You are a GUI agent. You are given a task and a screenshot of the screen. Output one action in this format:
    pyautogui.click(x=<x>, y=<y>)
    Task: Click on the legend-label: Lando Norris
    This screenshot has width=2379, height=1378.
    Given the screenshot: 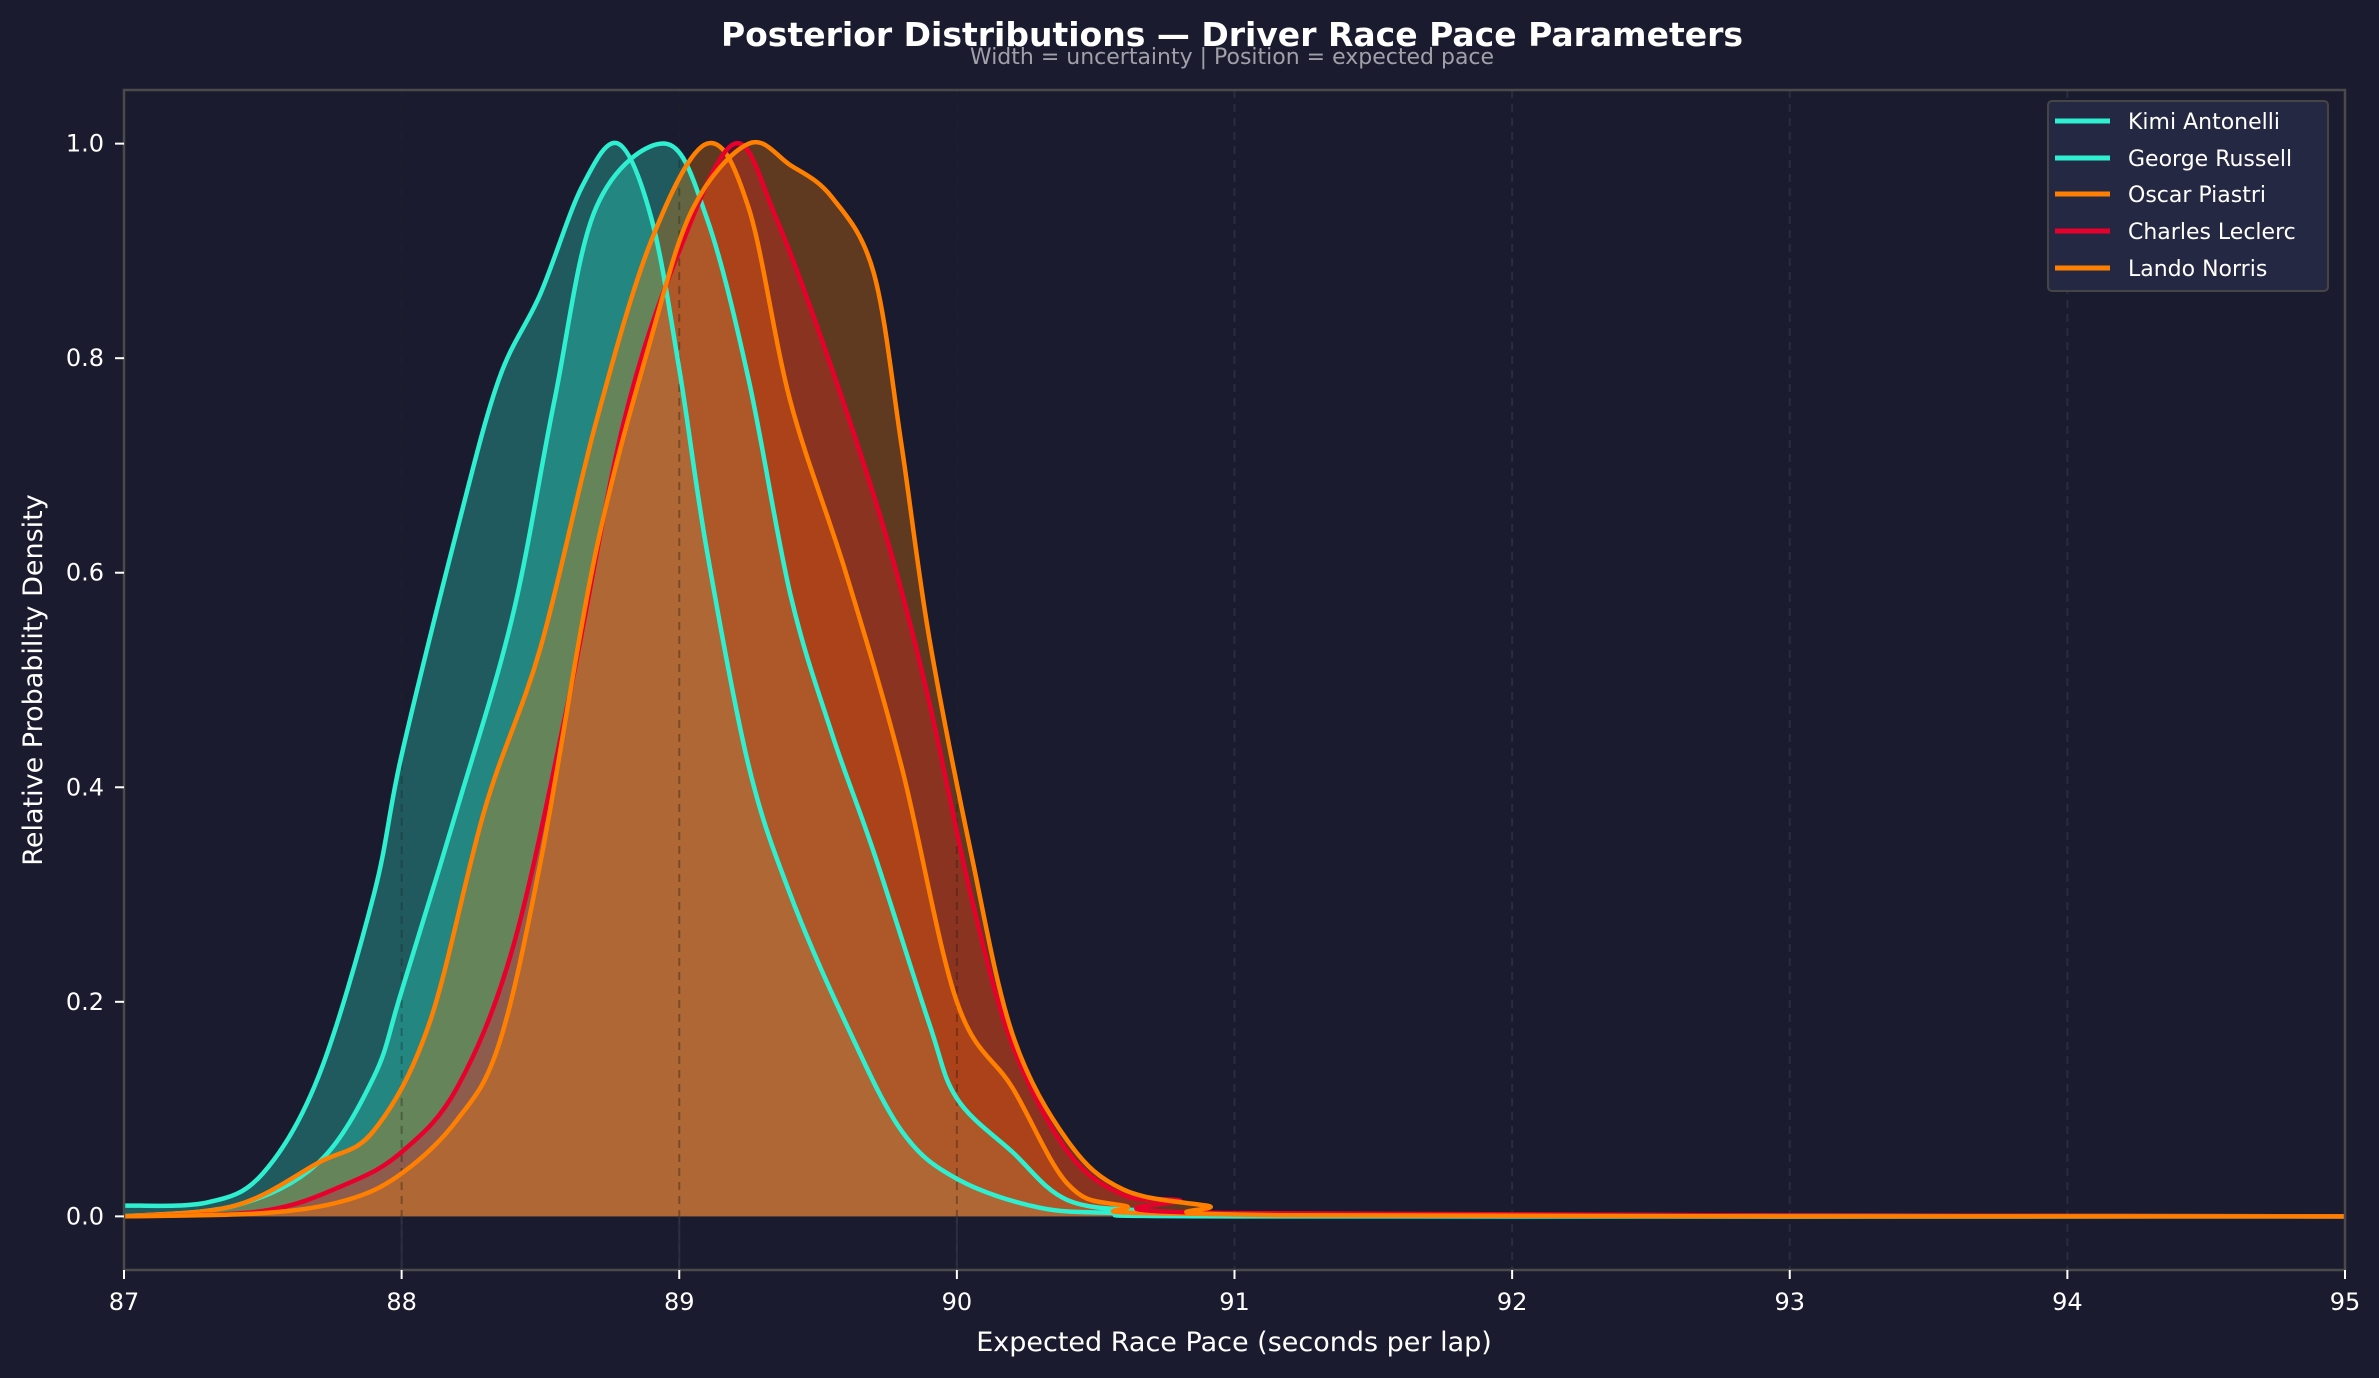 What is the action you would take?
    pyautogui.click(x=2197, y=269)
    